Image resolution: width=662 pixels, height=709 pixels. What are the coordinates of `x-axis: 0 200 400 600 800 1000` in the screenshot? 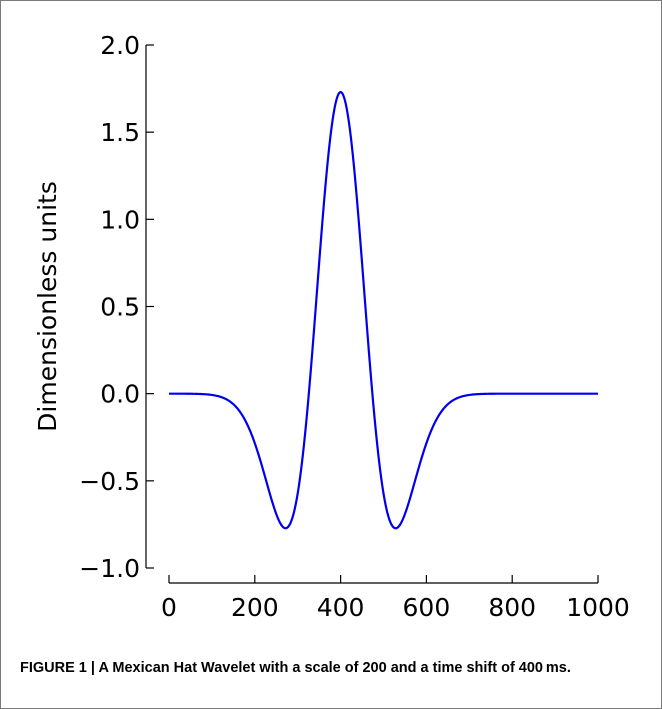 It's located at (395, 598).